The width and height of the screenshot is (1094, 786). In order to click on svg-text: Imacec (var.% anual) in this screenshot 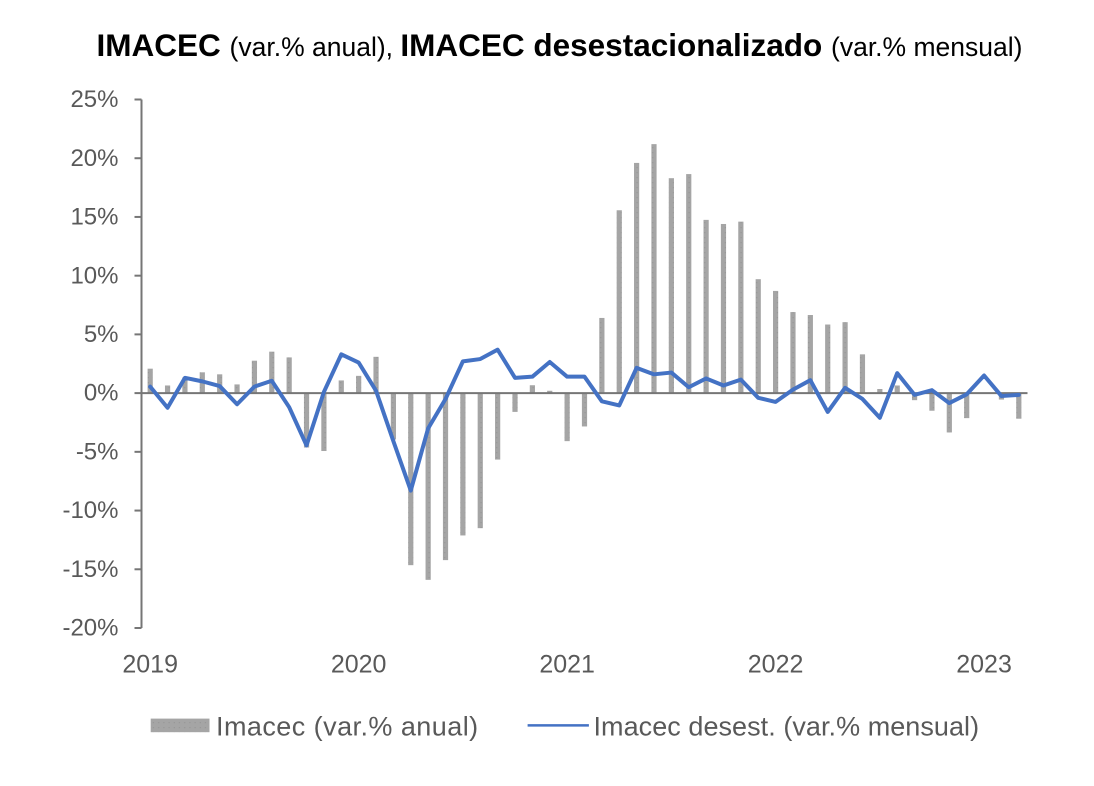, I will do `click(347, 726)`.